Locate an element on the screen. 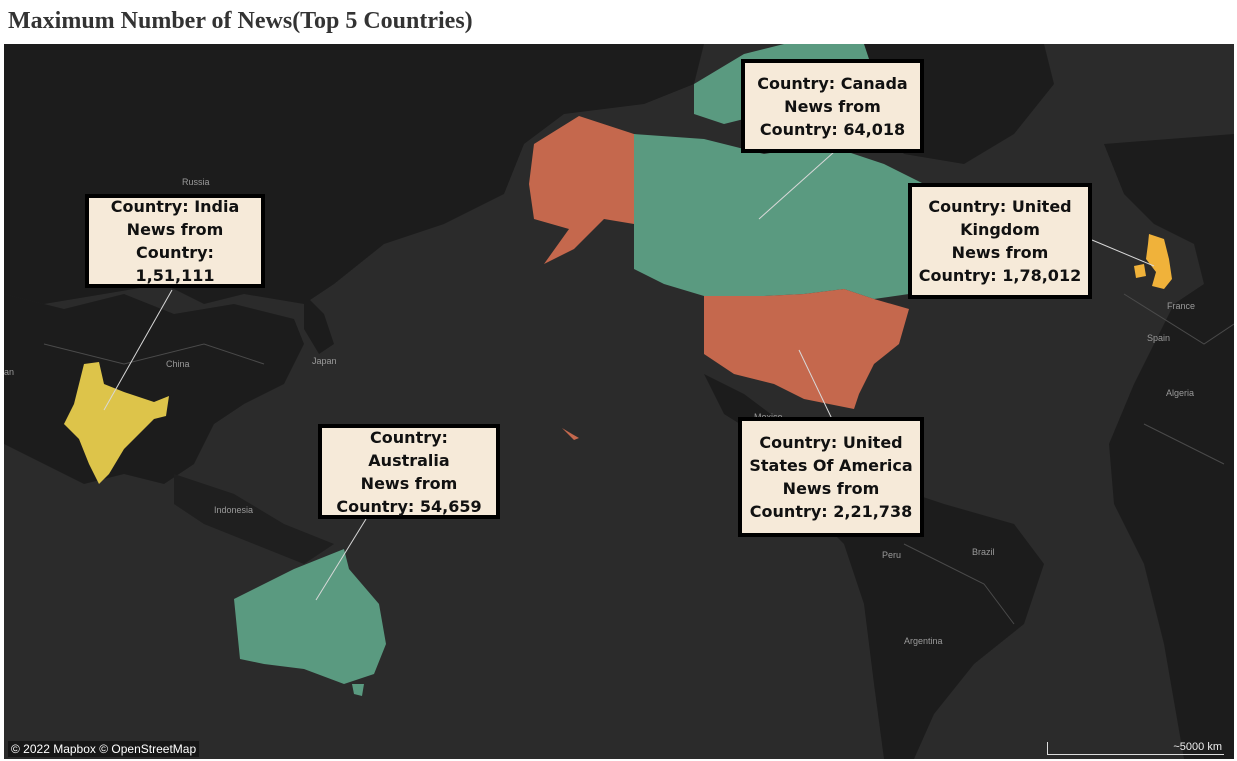 Image resolution: width=1237 pixels, height=761 pixels. tooltip-india-line3: Country: 1,51,111 is located at coordinates (175, 264).